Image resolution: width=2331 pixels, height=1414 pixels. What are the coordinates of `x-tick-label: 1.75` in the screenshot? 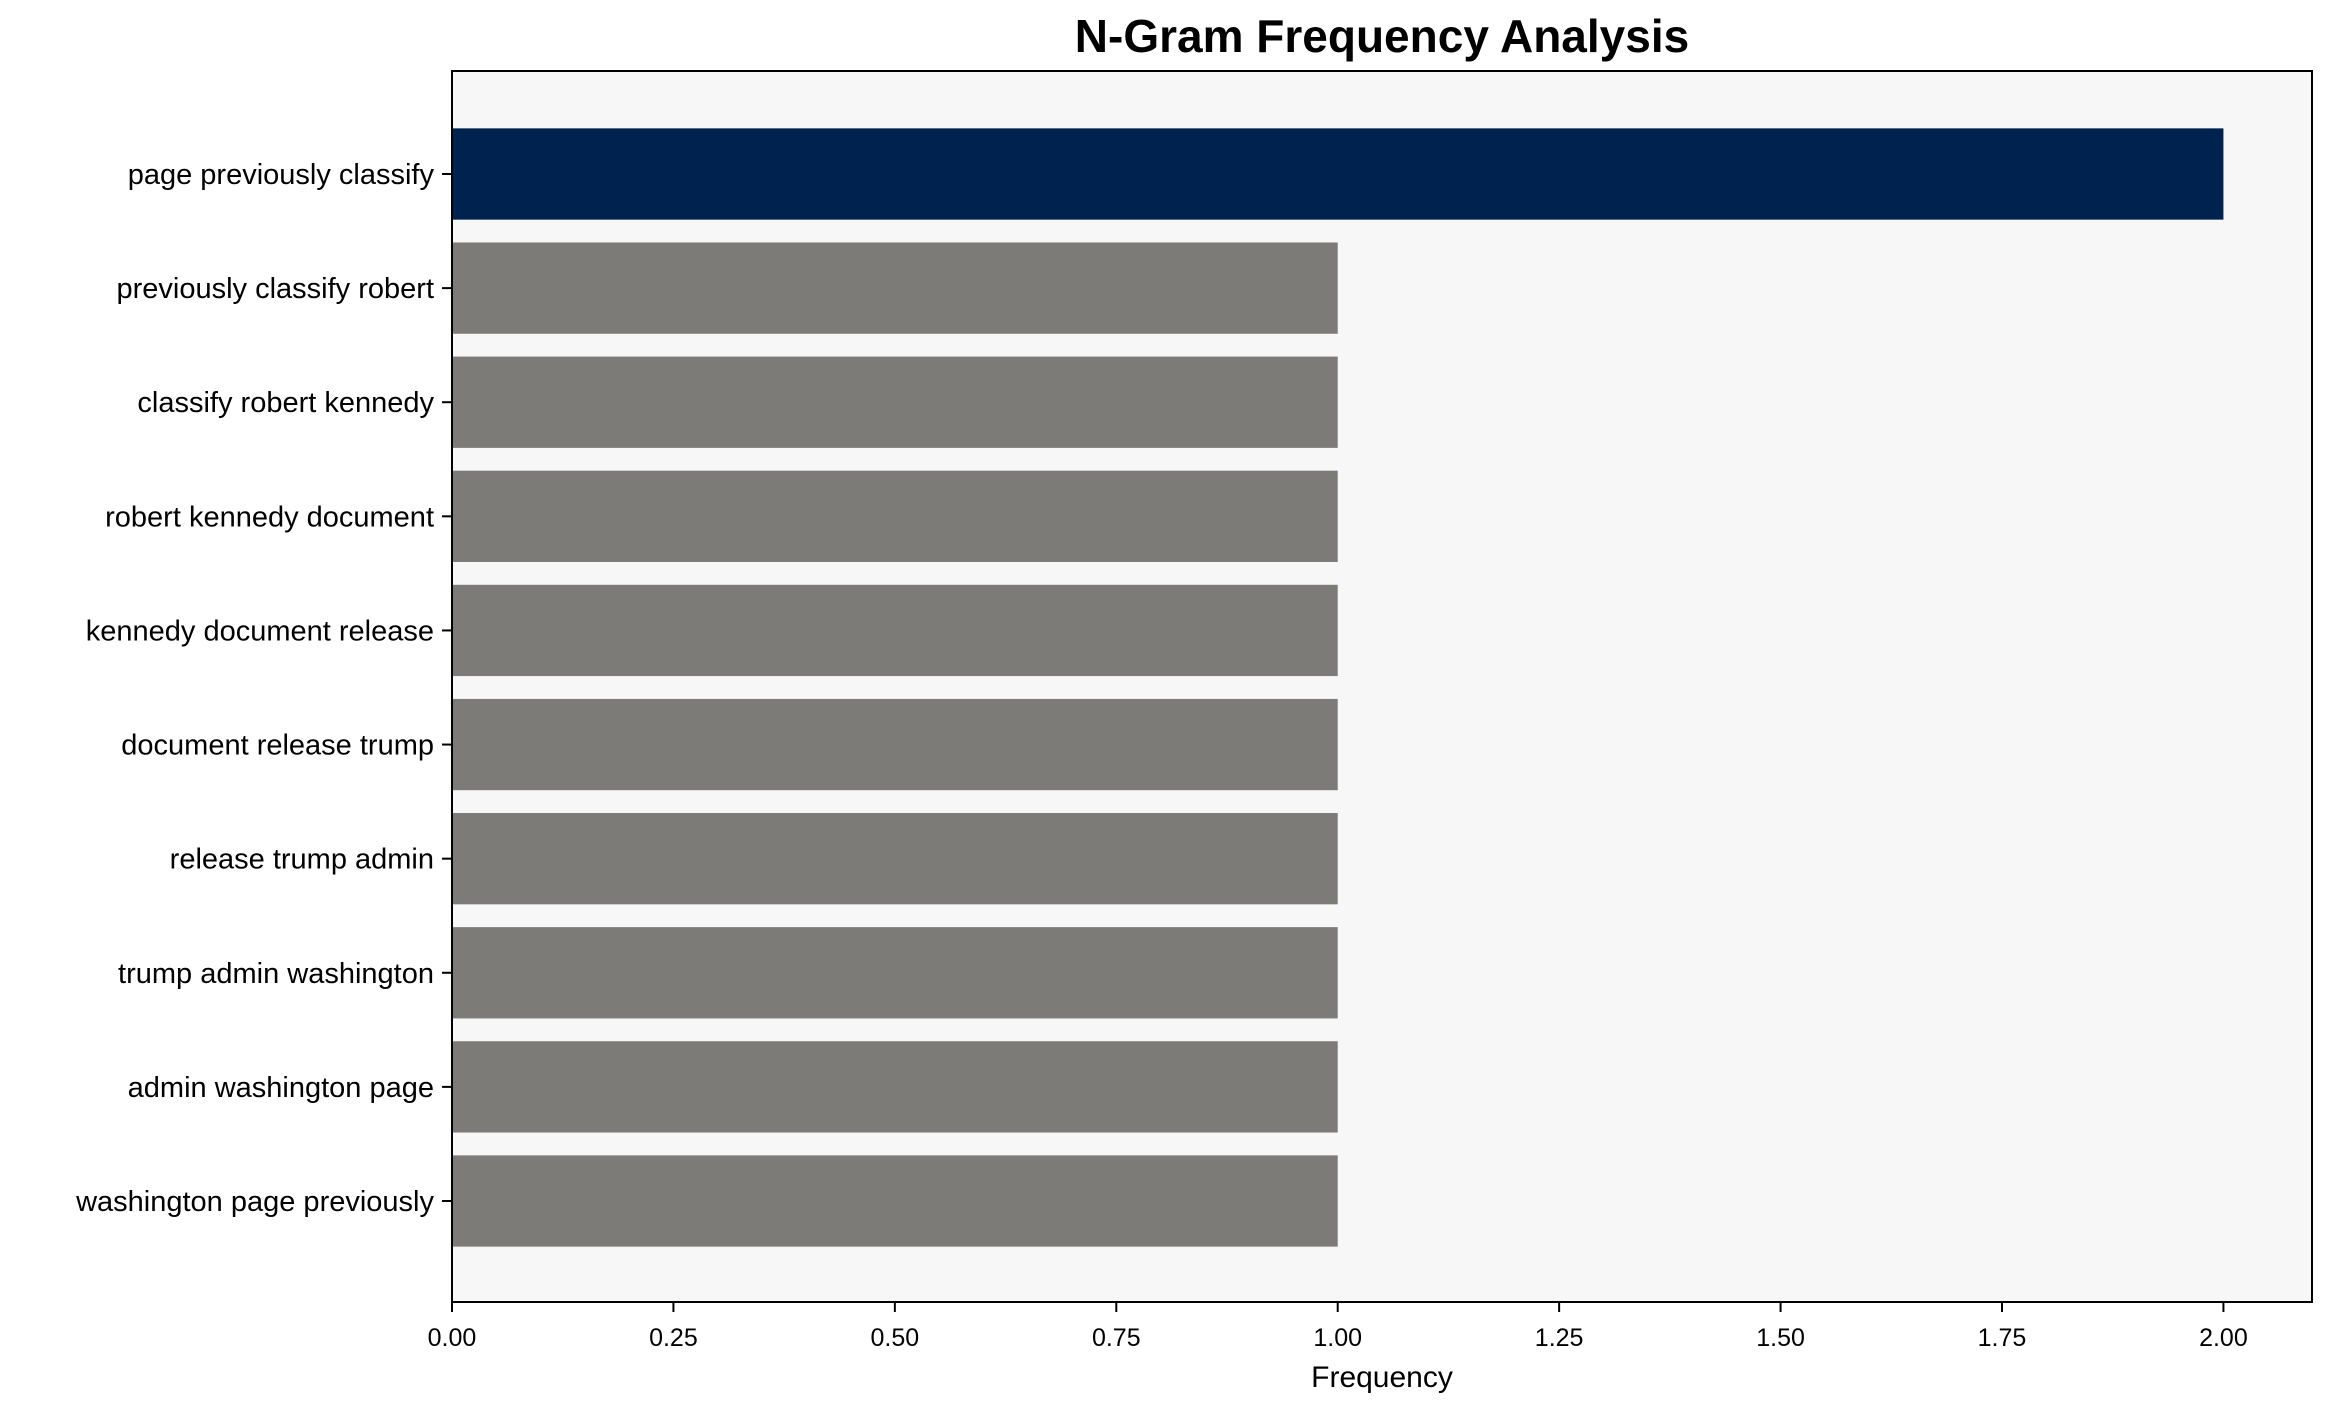 It's located at (2002, 1338).